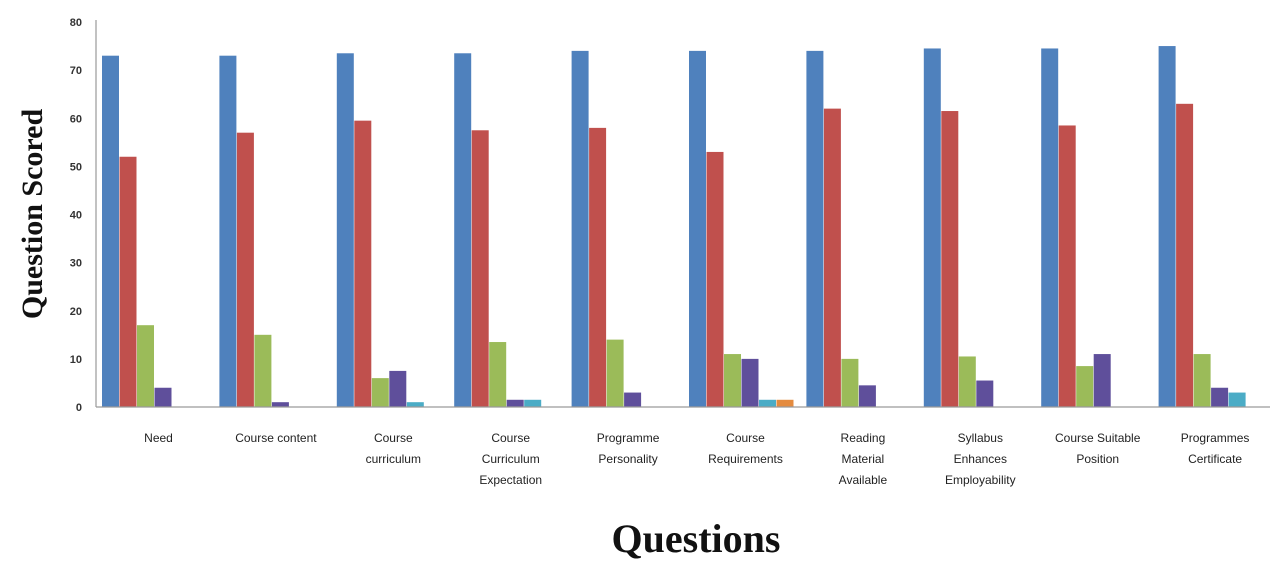  Describe the element at coordinates (1097, 459) in the screenshot. I see `x-tick-label-line: Position` at that location.